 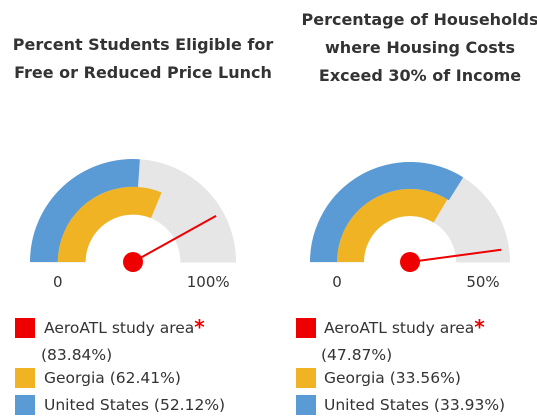 I want to click on gauge-tick-label: 100%, so click(x=208, y=282).